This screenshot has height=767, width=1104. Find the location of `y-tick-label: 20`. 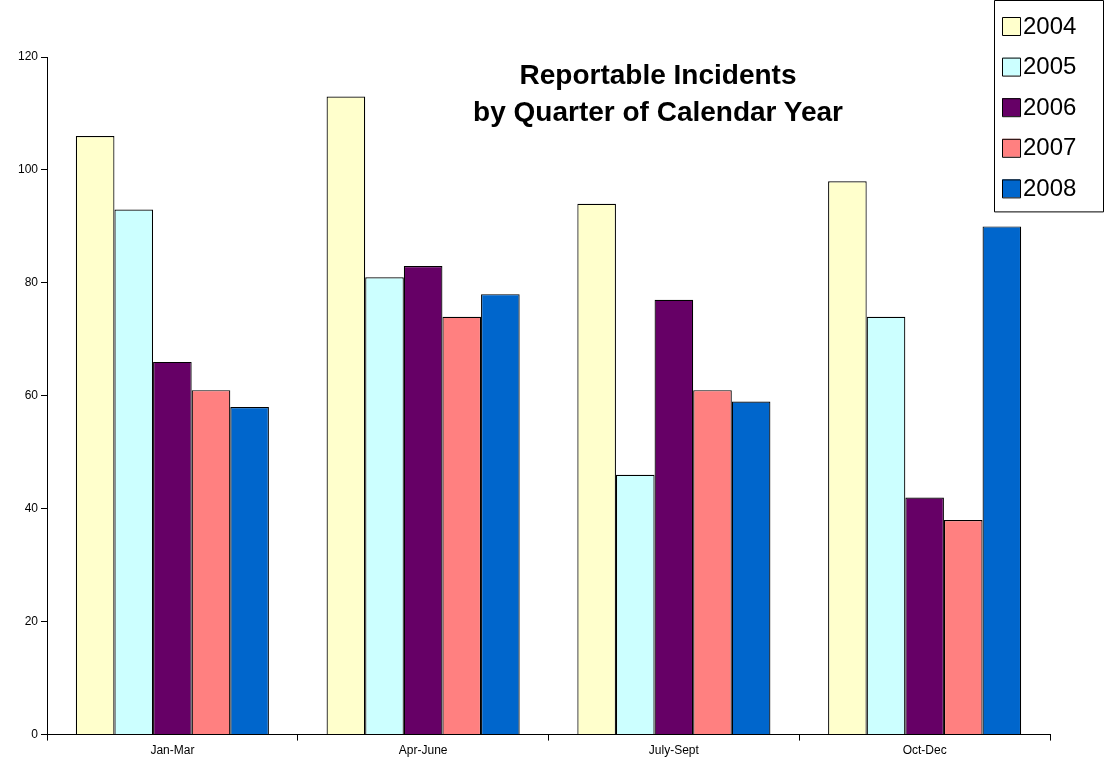

y-tick-label: 20 is located at coordinates (31, 620).